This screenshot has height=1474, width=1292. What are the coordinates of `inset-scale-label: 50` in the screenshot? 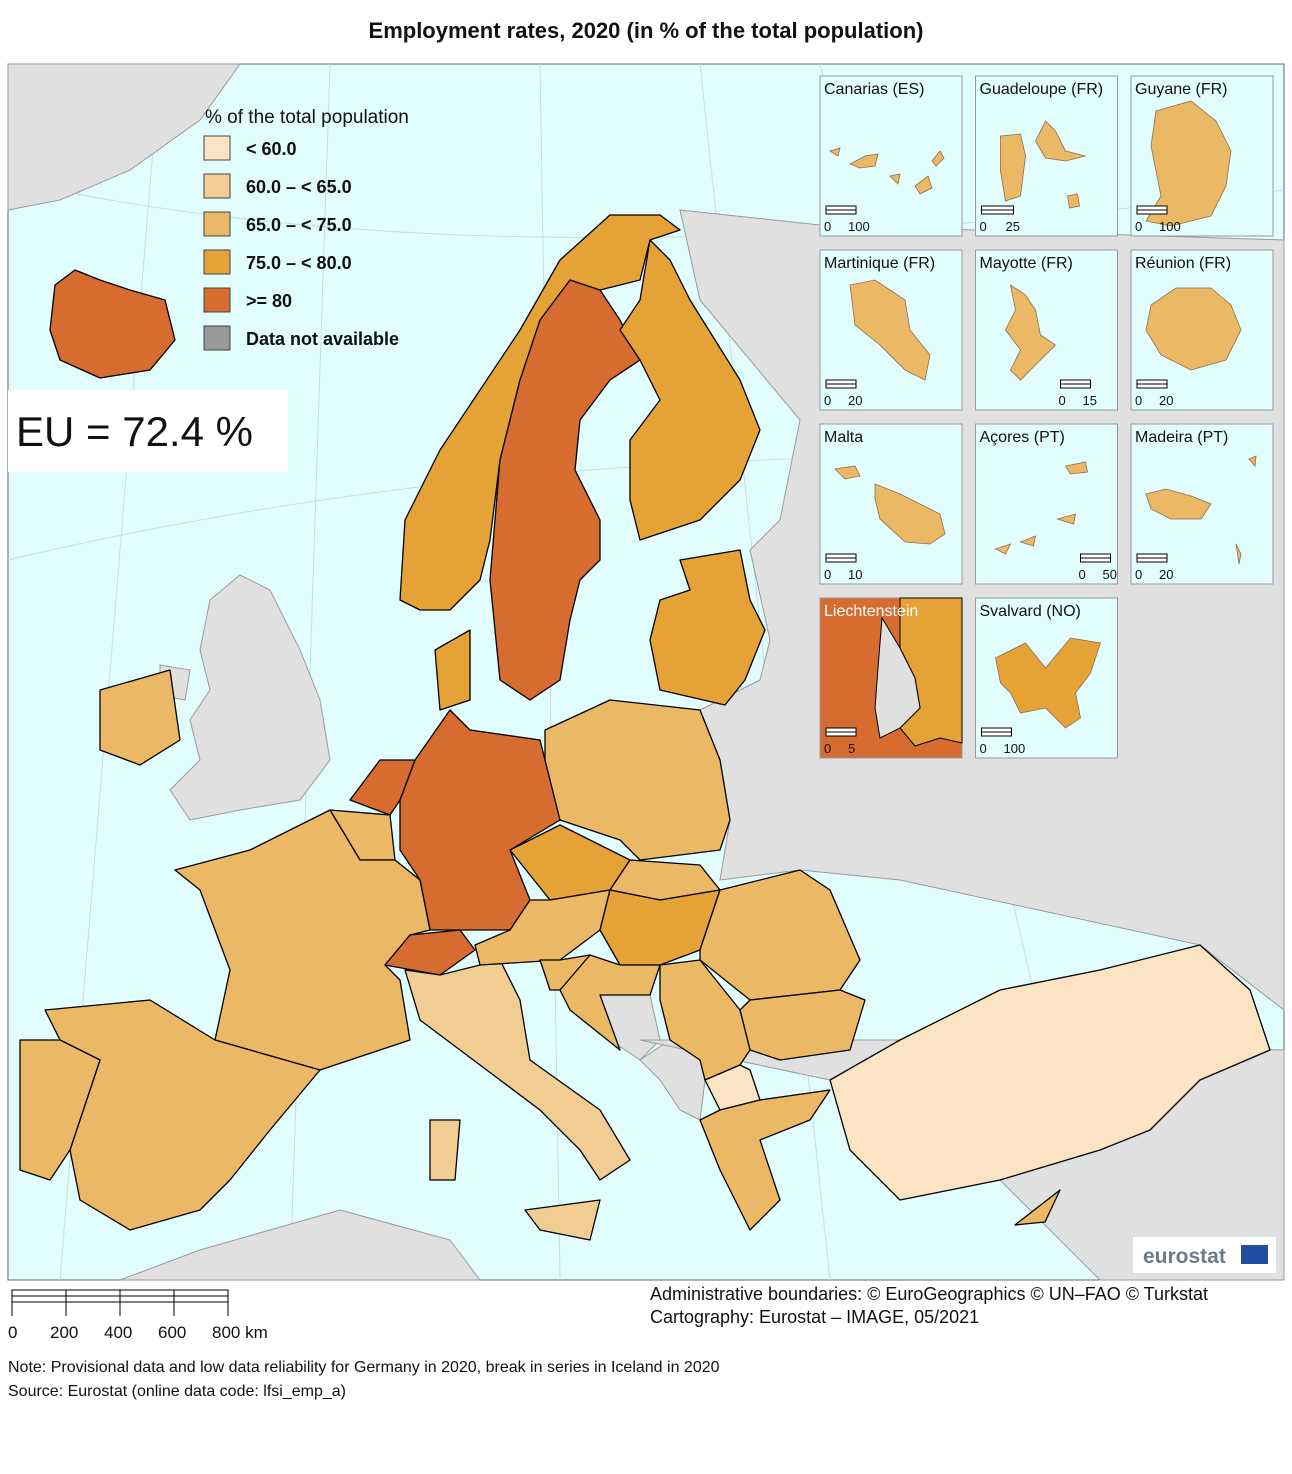 It's located at (1110, 574).